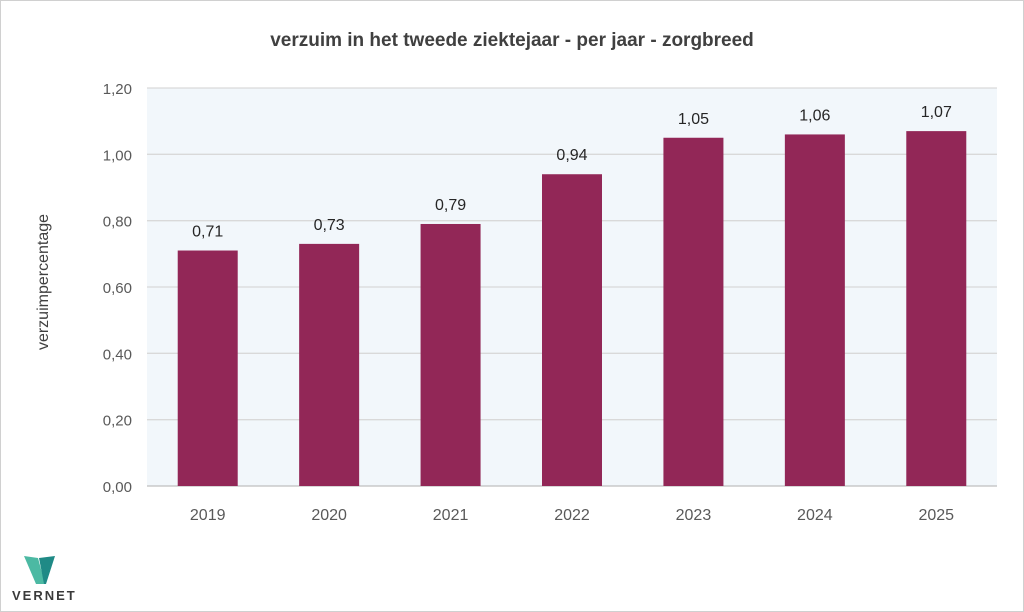 Image resolution: width=1024 pixels, height=612 pixels. I want to click on vernet-logo-icon, so click(39, 570).